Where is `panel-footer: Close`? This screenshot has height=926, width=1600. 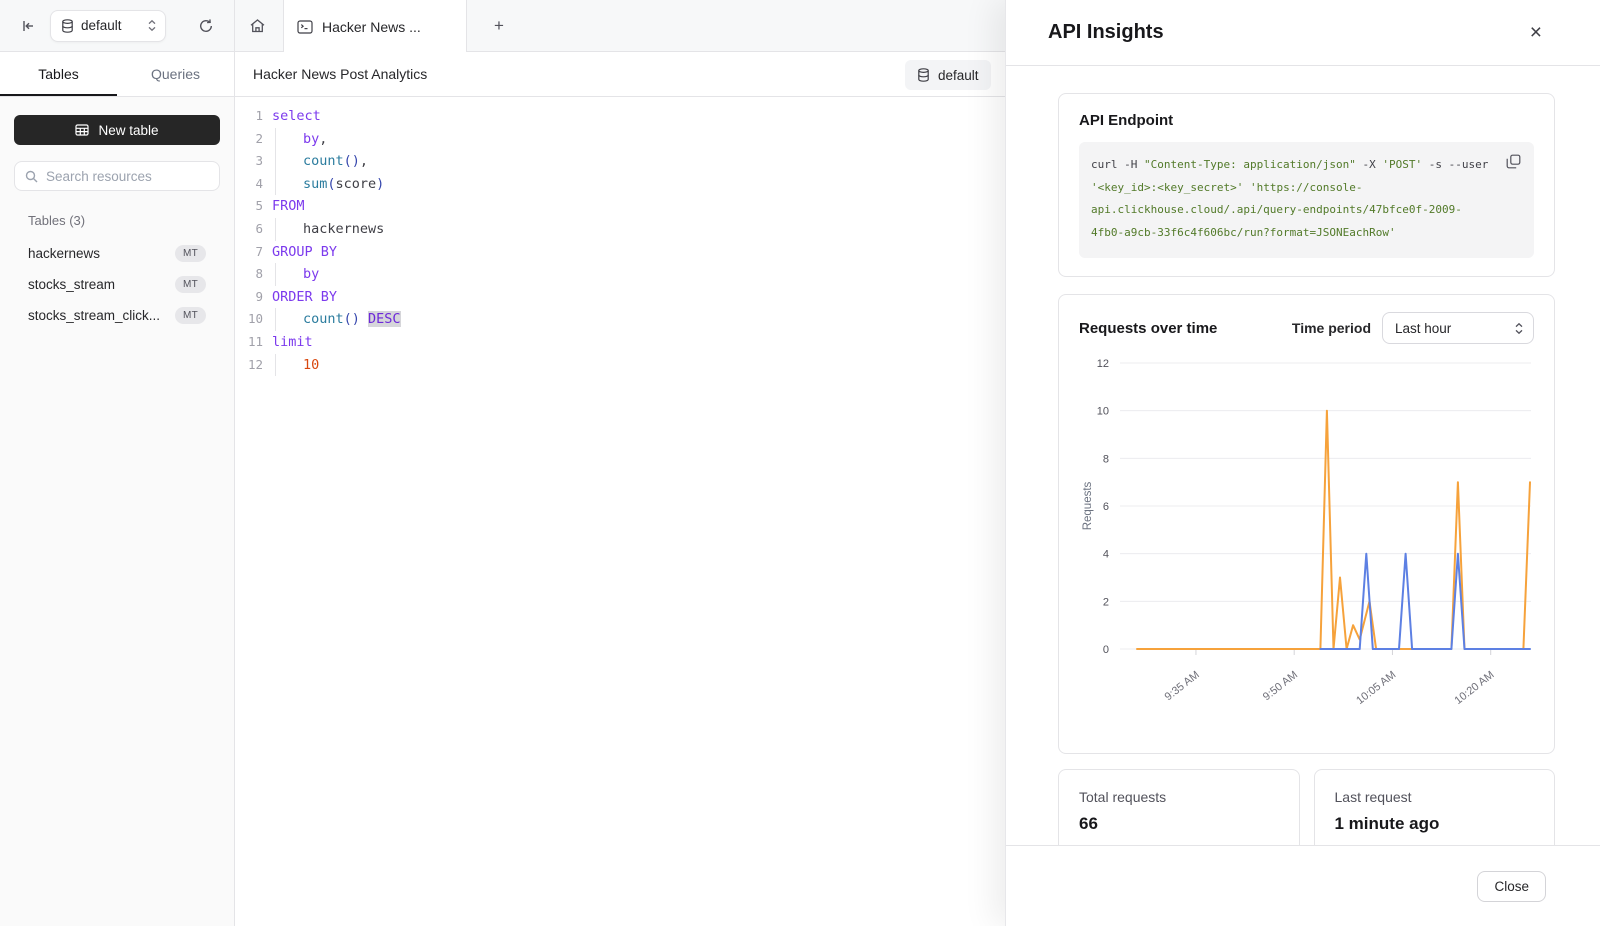
panel-footer: Close is located at coordinates (1303, 885).